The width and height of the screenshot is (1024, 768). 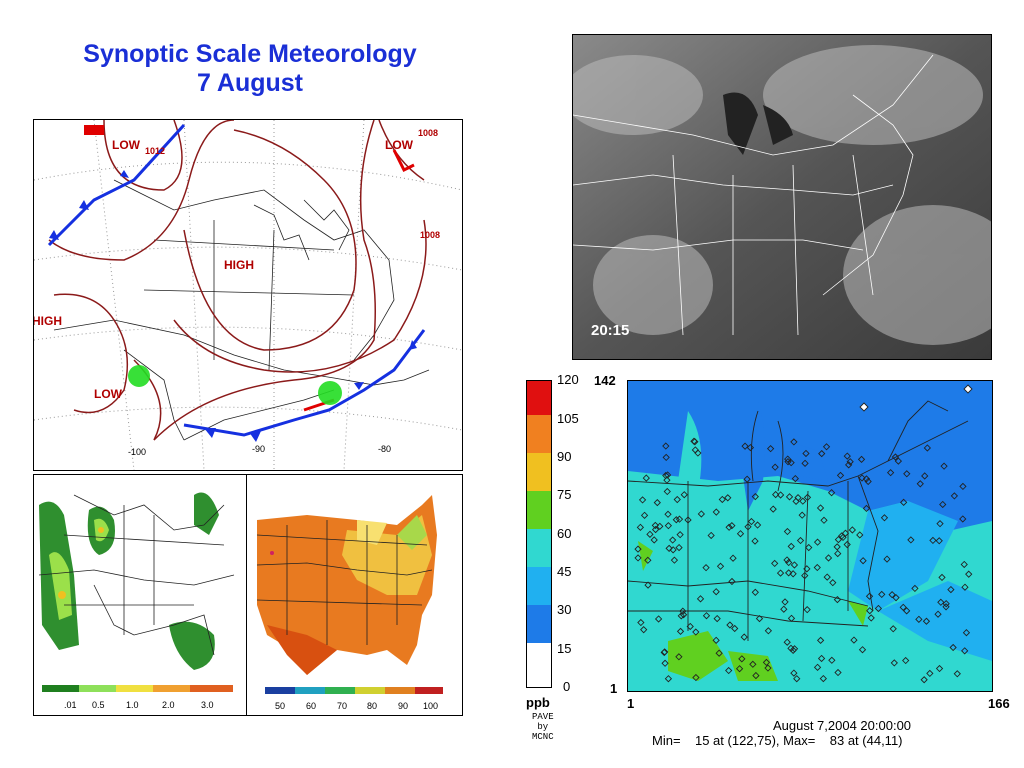 What do you see at coordinates (810, 536) in the screenshot?
I see `ozone-concentration-map` at bounding box center [810, 536].